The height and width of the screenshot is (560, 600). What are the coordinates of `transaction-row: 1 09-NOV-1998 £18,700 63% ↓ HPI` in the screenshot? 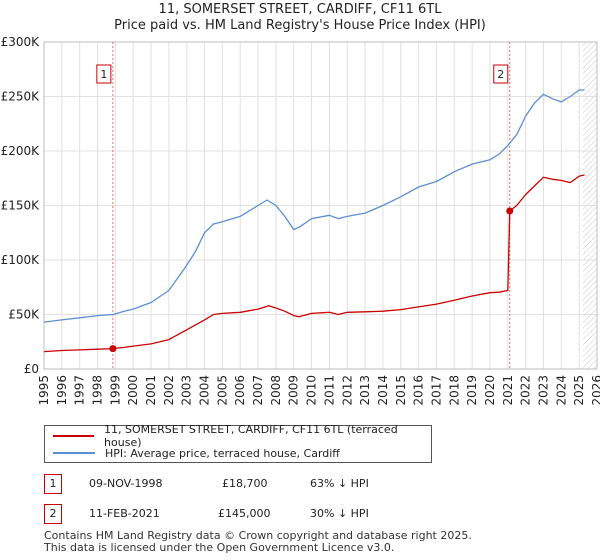 It's located at (314, 484).